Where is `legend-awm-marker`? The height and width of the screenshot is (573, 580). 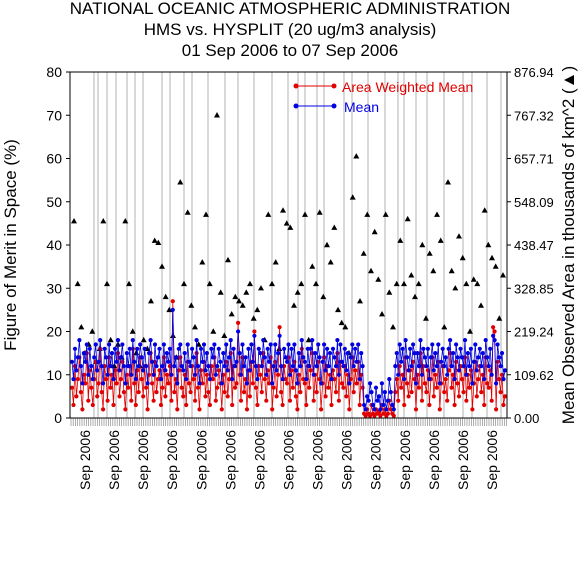
legend-awm-marker is located at coordinates (296, 86).